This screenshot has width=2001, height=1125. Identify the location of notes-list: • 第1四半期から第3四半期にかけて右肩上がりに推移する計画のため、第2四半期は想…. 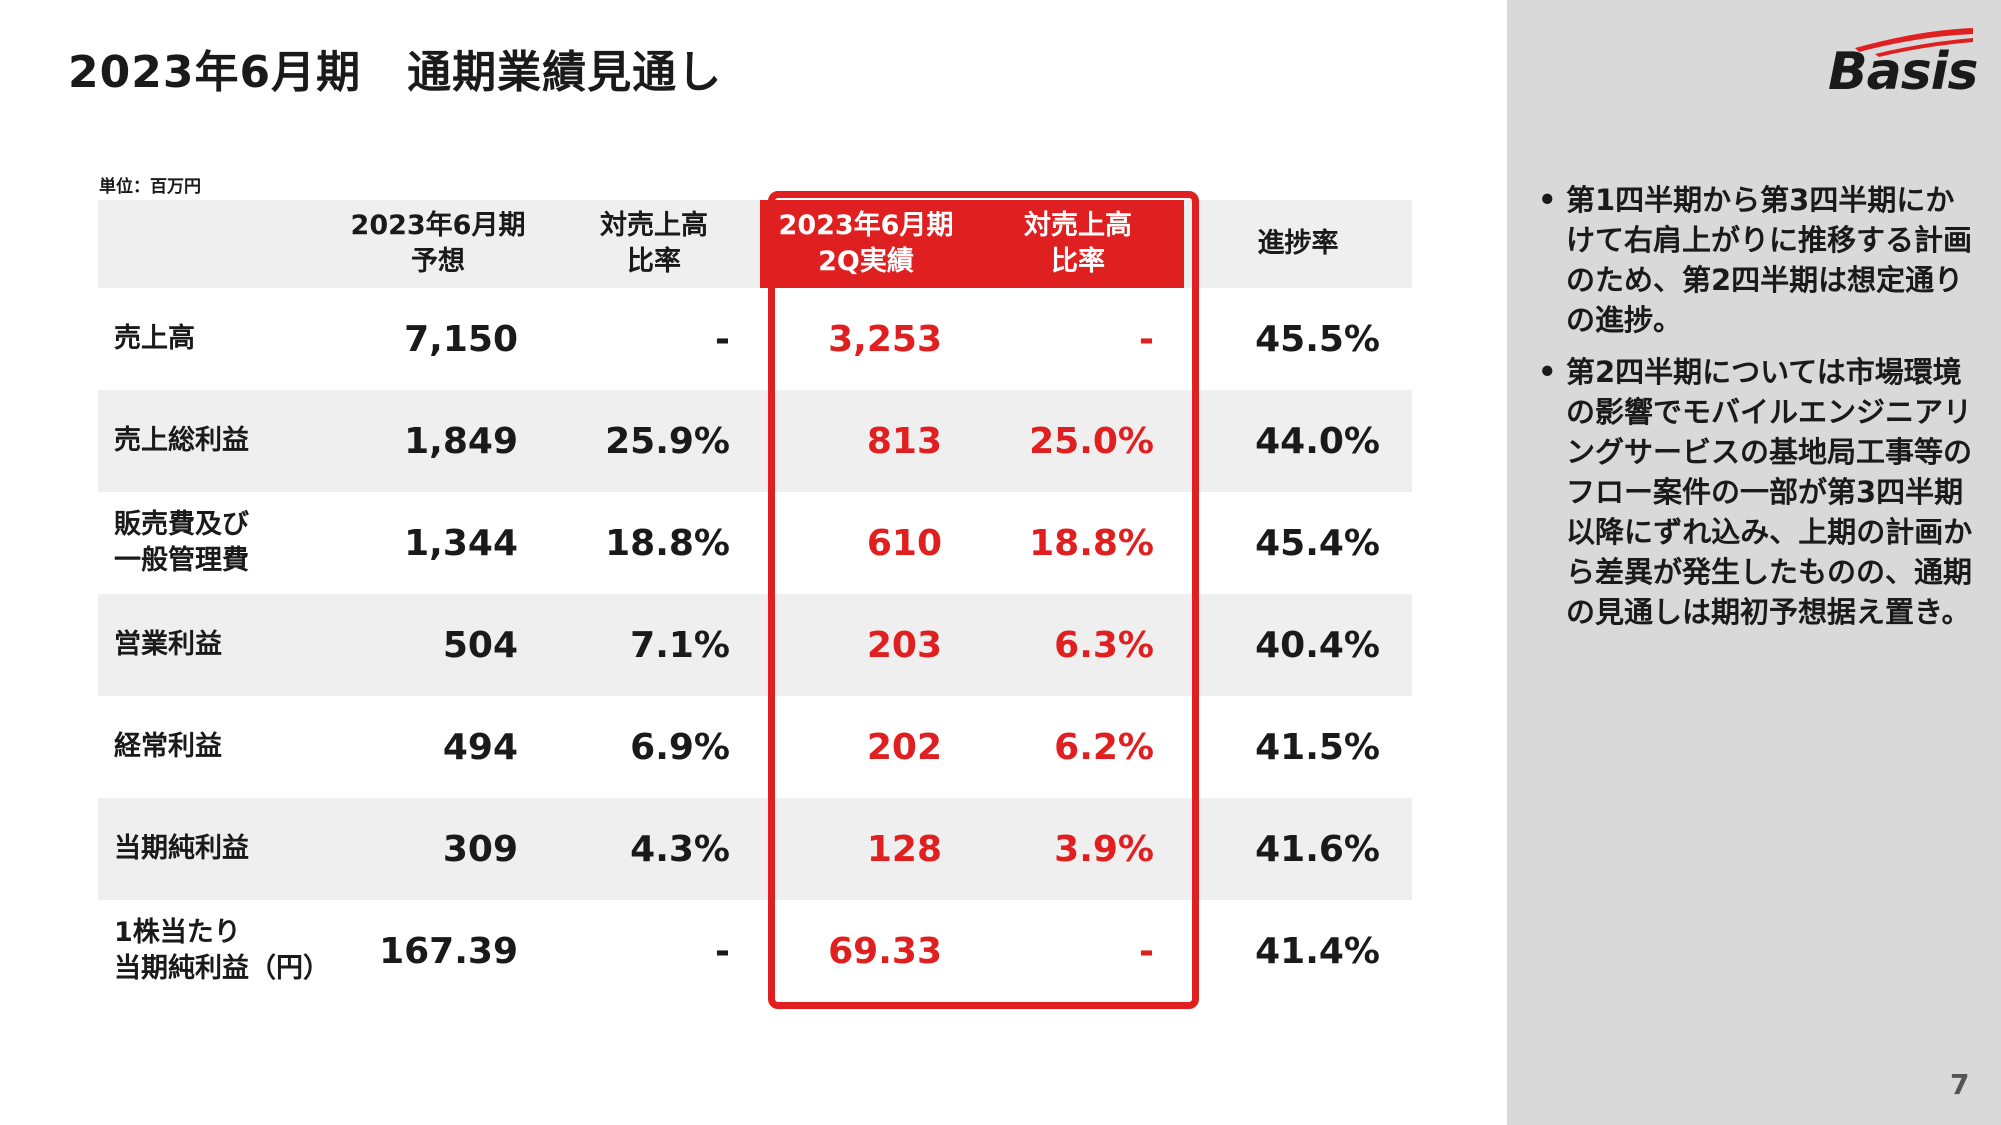
(1758, 412).